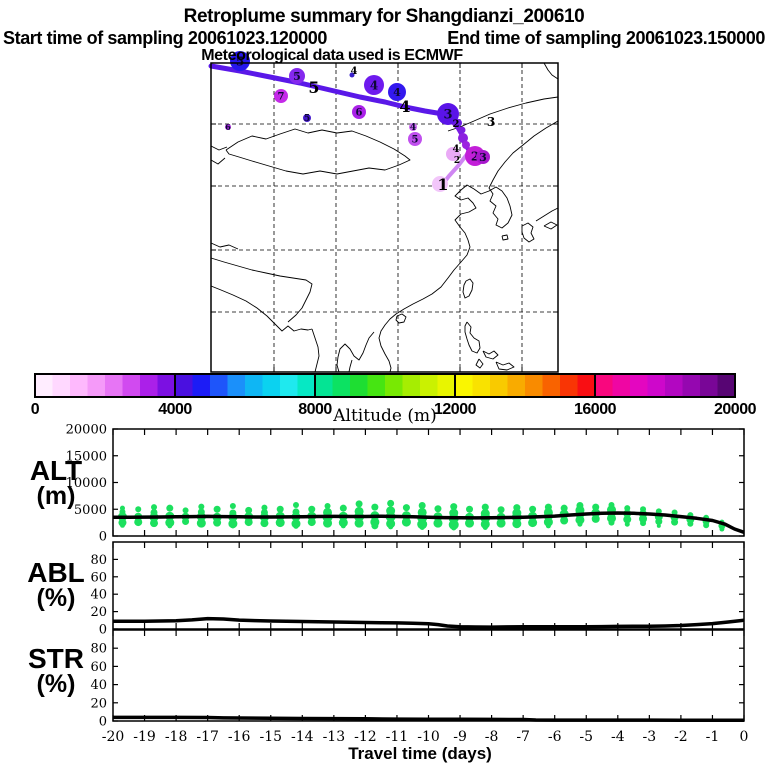  What do you see at coordinates (586, 737) in the screenshot?
I see `x-tick-label: -5` at bounding box center [586, 737].